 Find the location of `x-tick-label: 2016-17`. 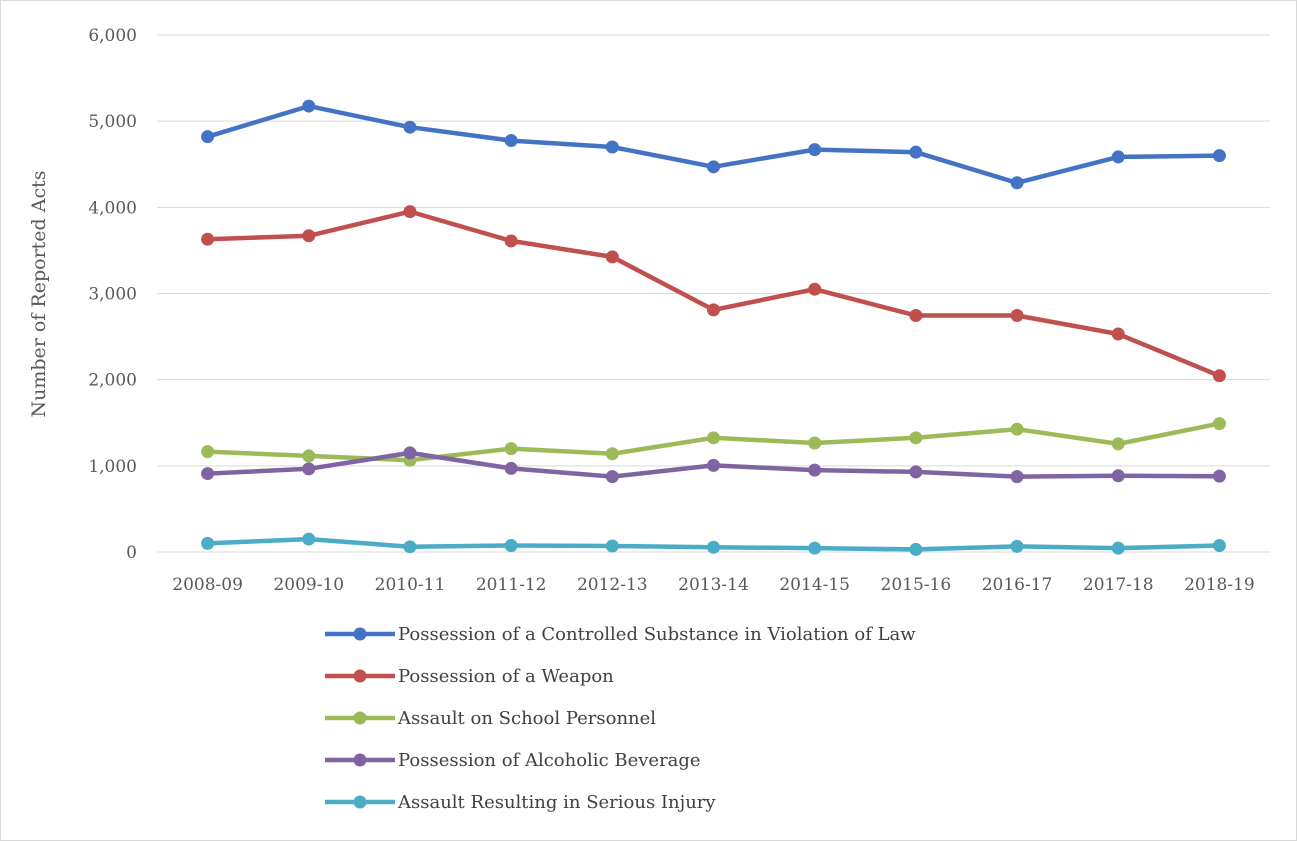

x-tick-label: 2016-17 is located at coordinates (1017, 585).